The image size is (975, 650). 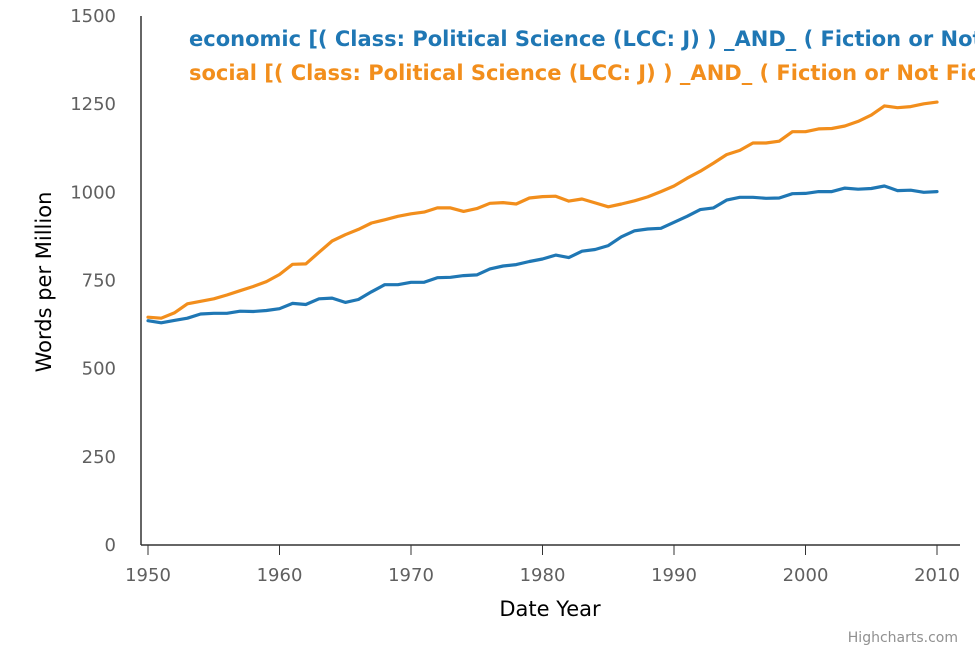 I want to click on y-tick-label: 500, so click(x=99, y=369).